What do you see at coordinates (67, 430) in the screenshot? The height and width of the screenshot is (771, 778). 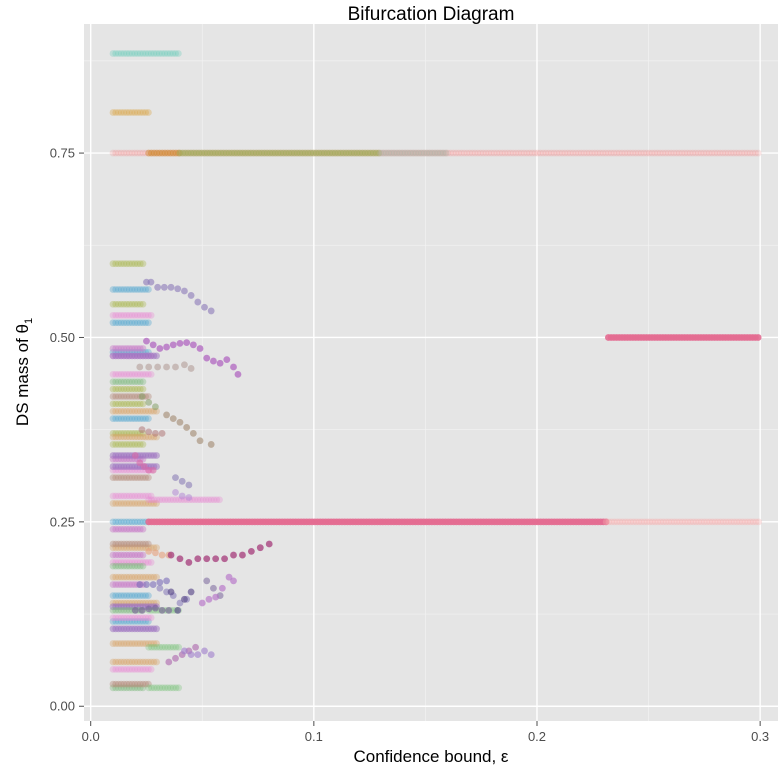 I see `y-axis-ticks: 0.00 0.25 0.50 0.75` at bounding box center [67, 430].